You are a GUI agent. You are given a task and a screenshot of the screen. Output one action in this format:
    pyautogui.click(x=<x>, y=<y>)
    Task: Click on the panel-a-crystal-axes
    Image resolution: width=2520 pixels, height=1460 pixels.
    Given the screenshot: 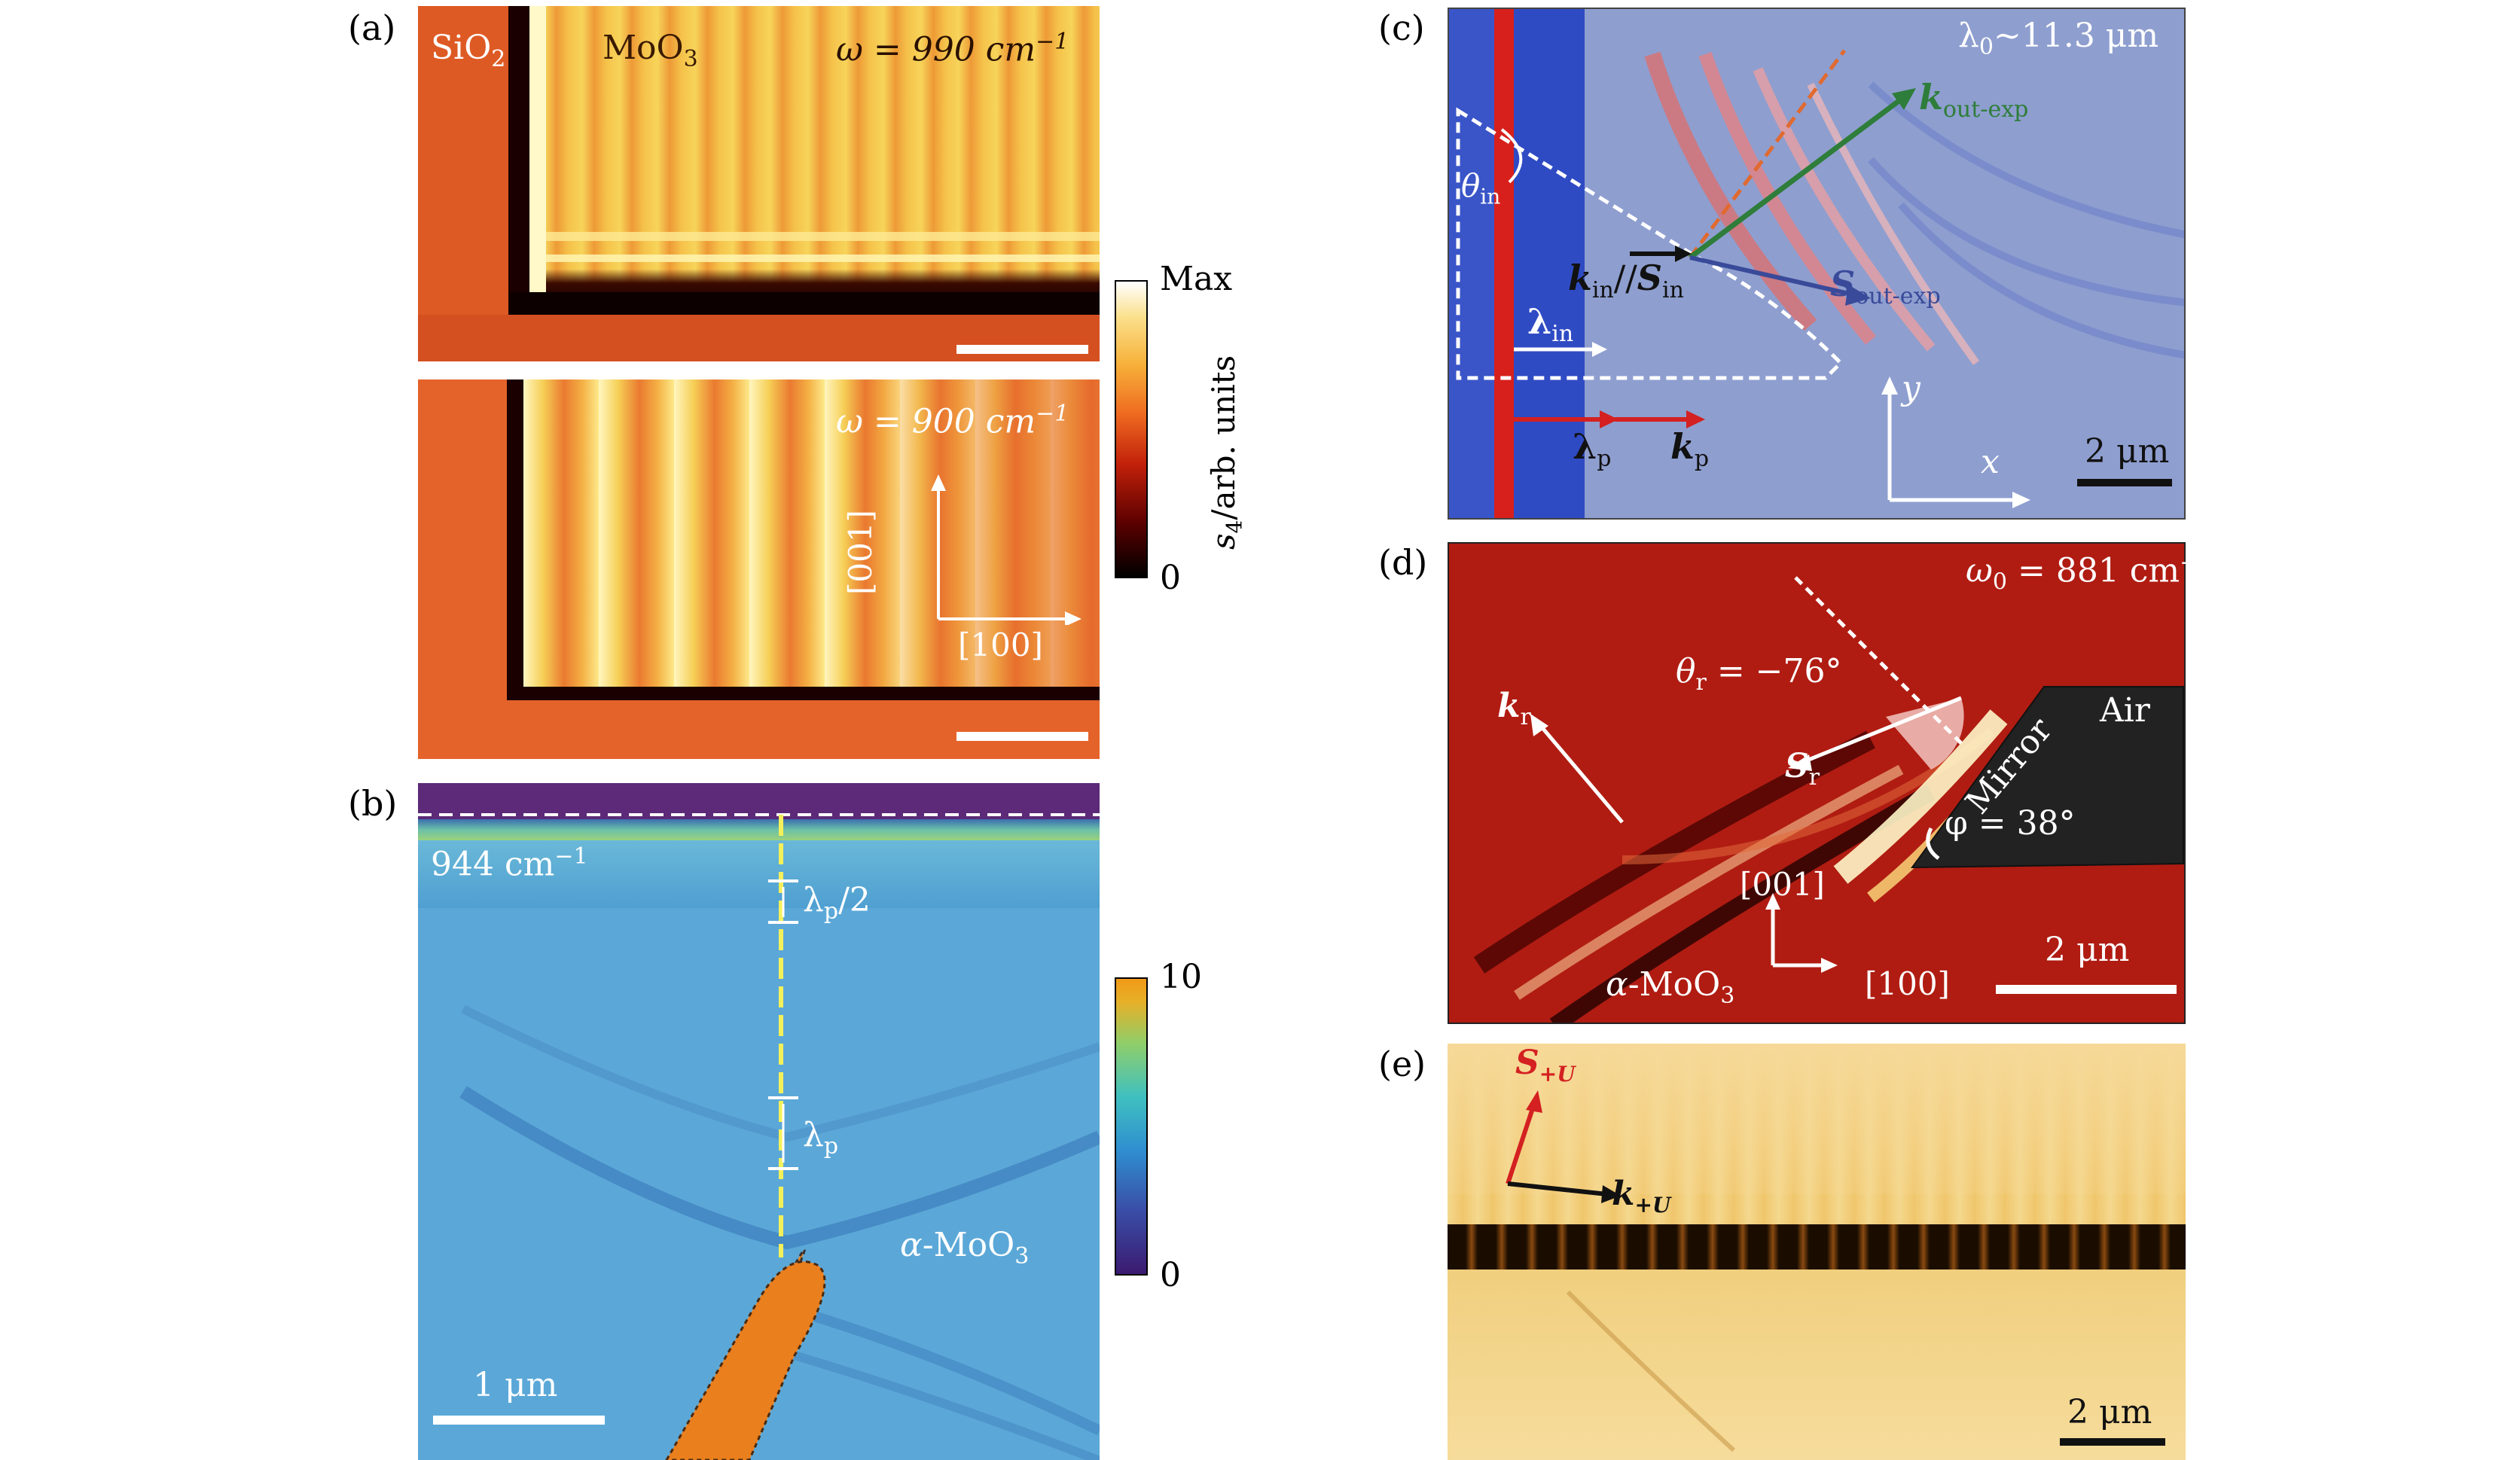 What is the action you would take?
    pyautogui.click(x=1006, y=549)
    